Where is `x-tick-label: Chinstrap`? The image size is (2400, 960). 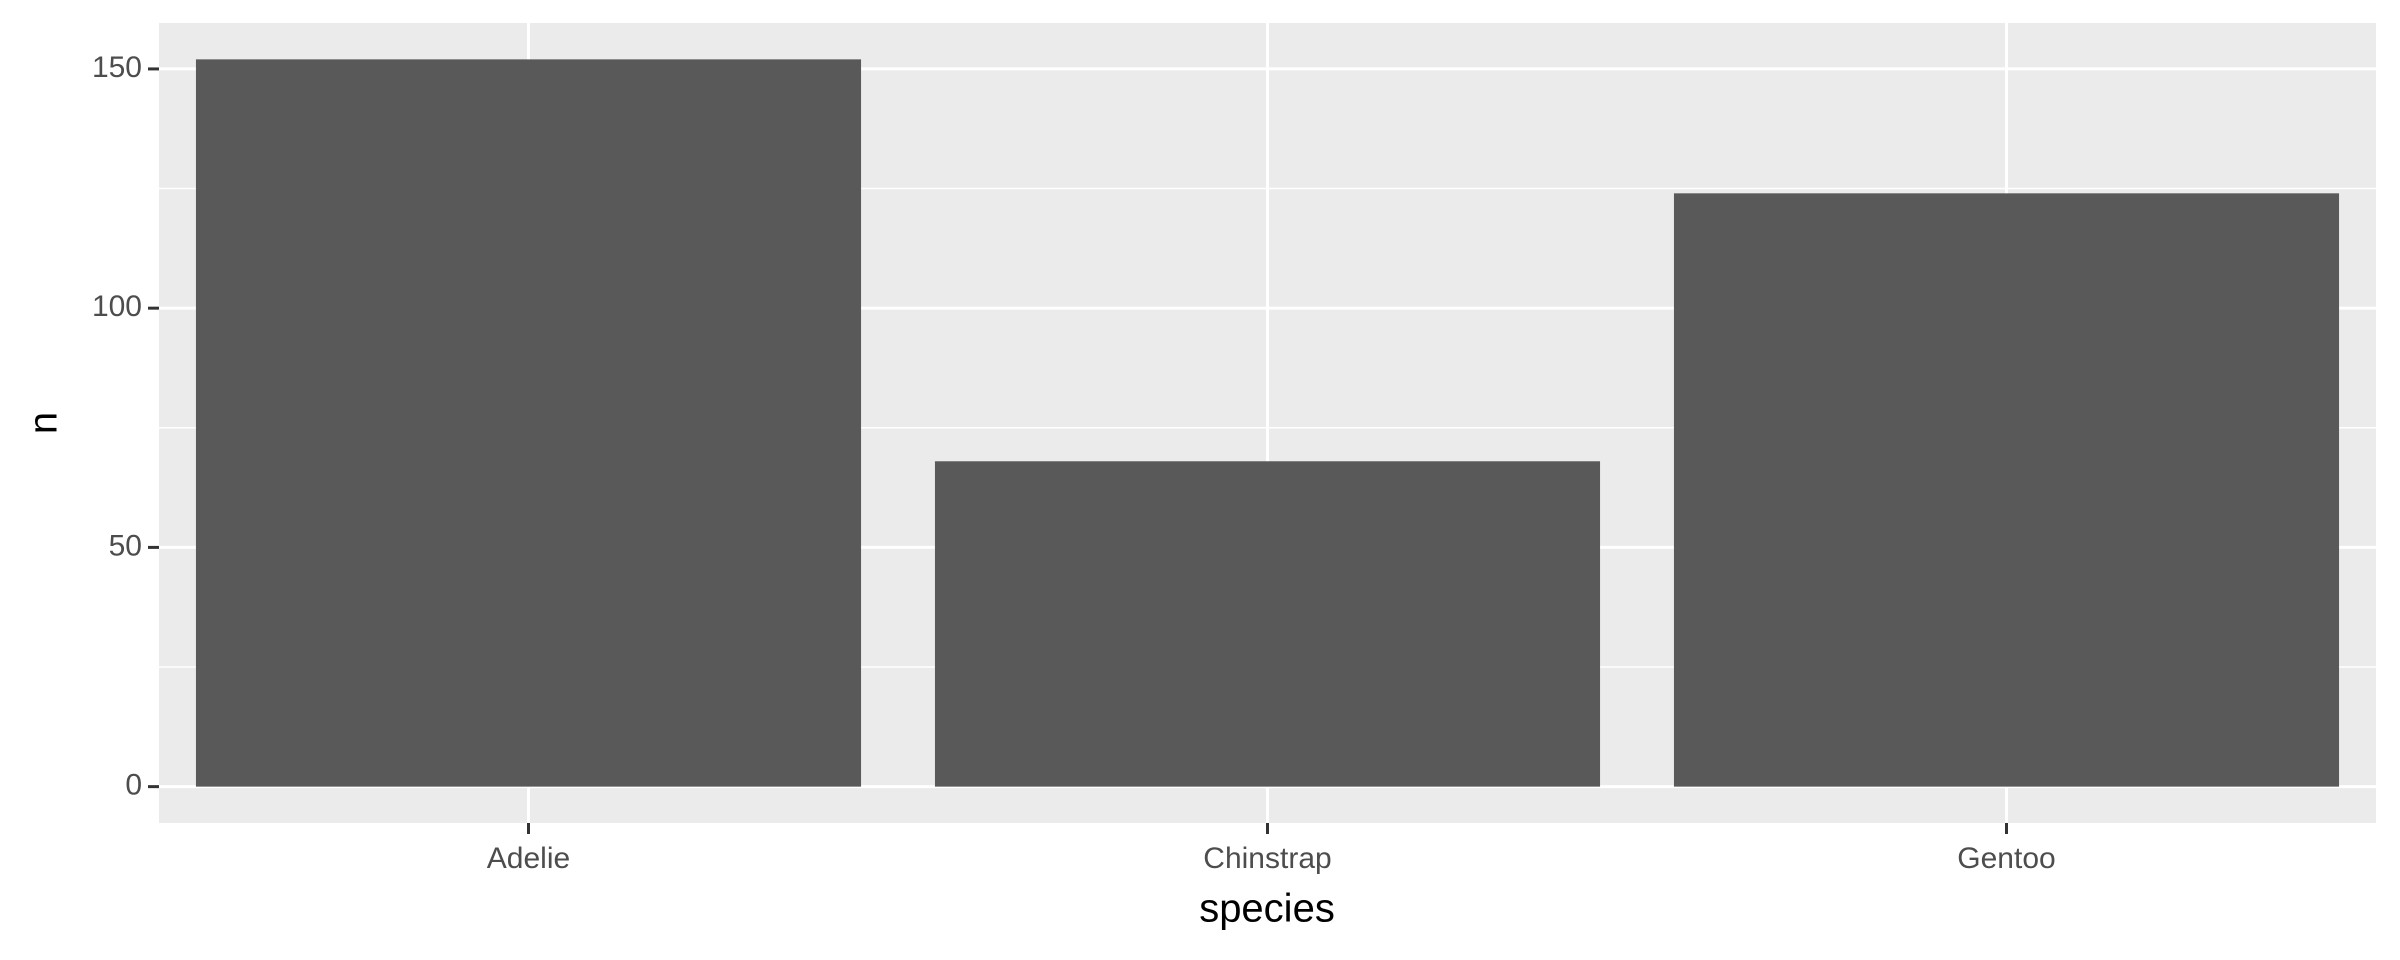 x-tick-label: Chinstrap is located at coordinates (1267, 858).